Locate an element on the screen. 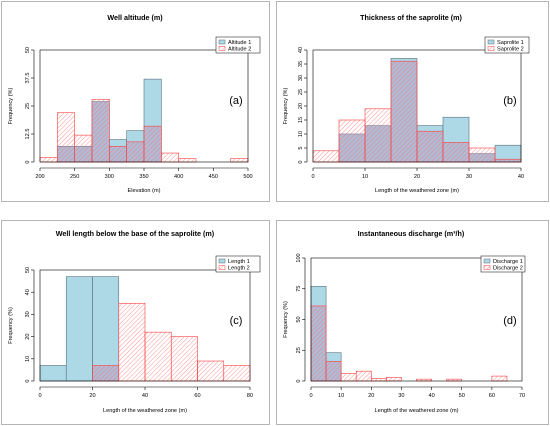  y-tick-label: 35 is located at coordinates (301, 64).